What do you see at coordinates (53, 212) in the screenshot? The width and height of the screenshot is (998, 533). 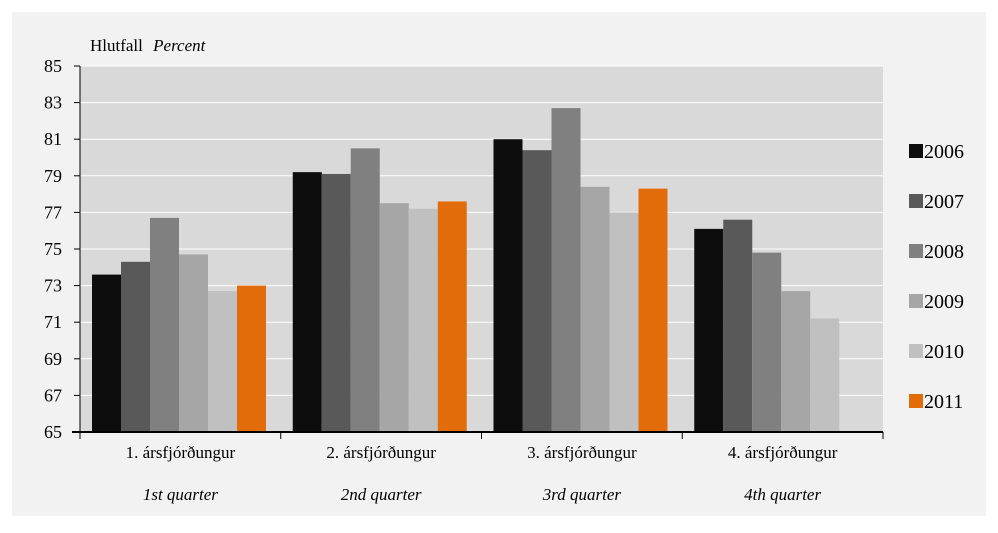 I see `y-tick-label: 77` at bounding box center [53, 212].